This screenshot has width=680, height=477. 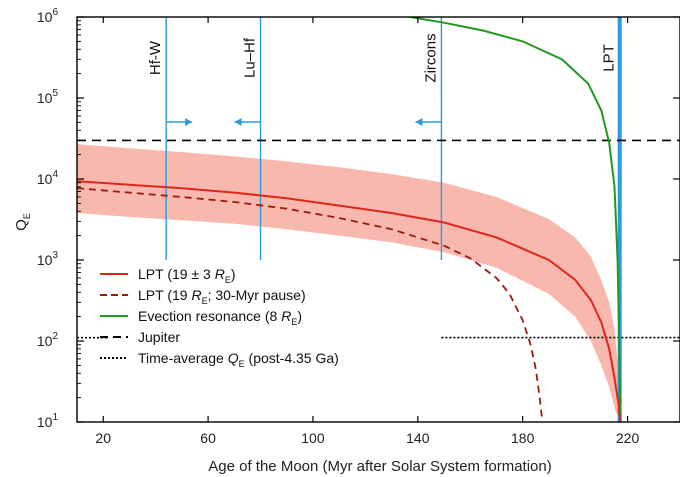 I want to click on vline-label-luhf: Lu–Hf, so click(x=250, y=57).